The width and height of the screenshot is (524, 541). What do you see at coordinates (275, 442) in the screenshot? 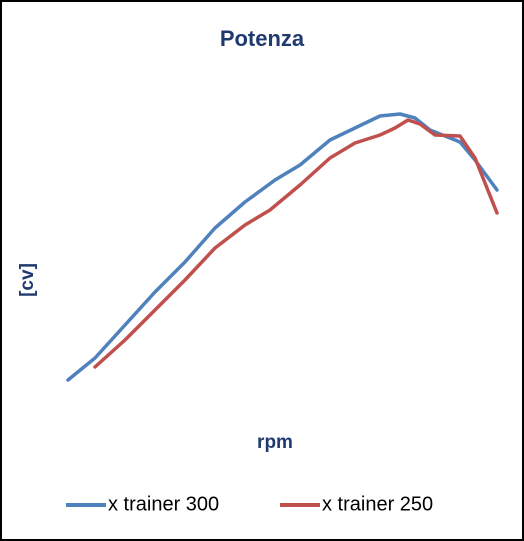
I see `x-axis-label: rpm` at bounding box center [275, 442].